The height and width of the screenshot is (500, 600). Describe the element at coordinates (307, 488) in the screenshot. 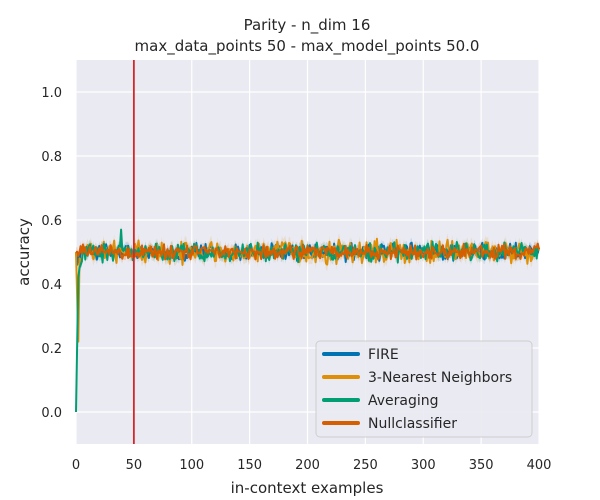

I see `x-axis-label: in-context examples` at that location.